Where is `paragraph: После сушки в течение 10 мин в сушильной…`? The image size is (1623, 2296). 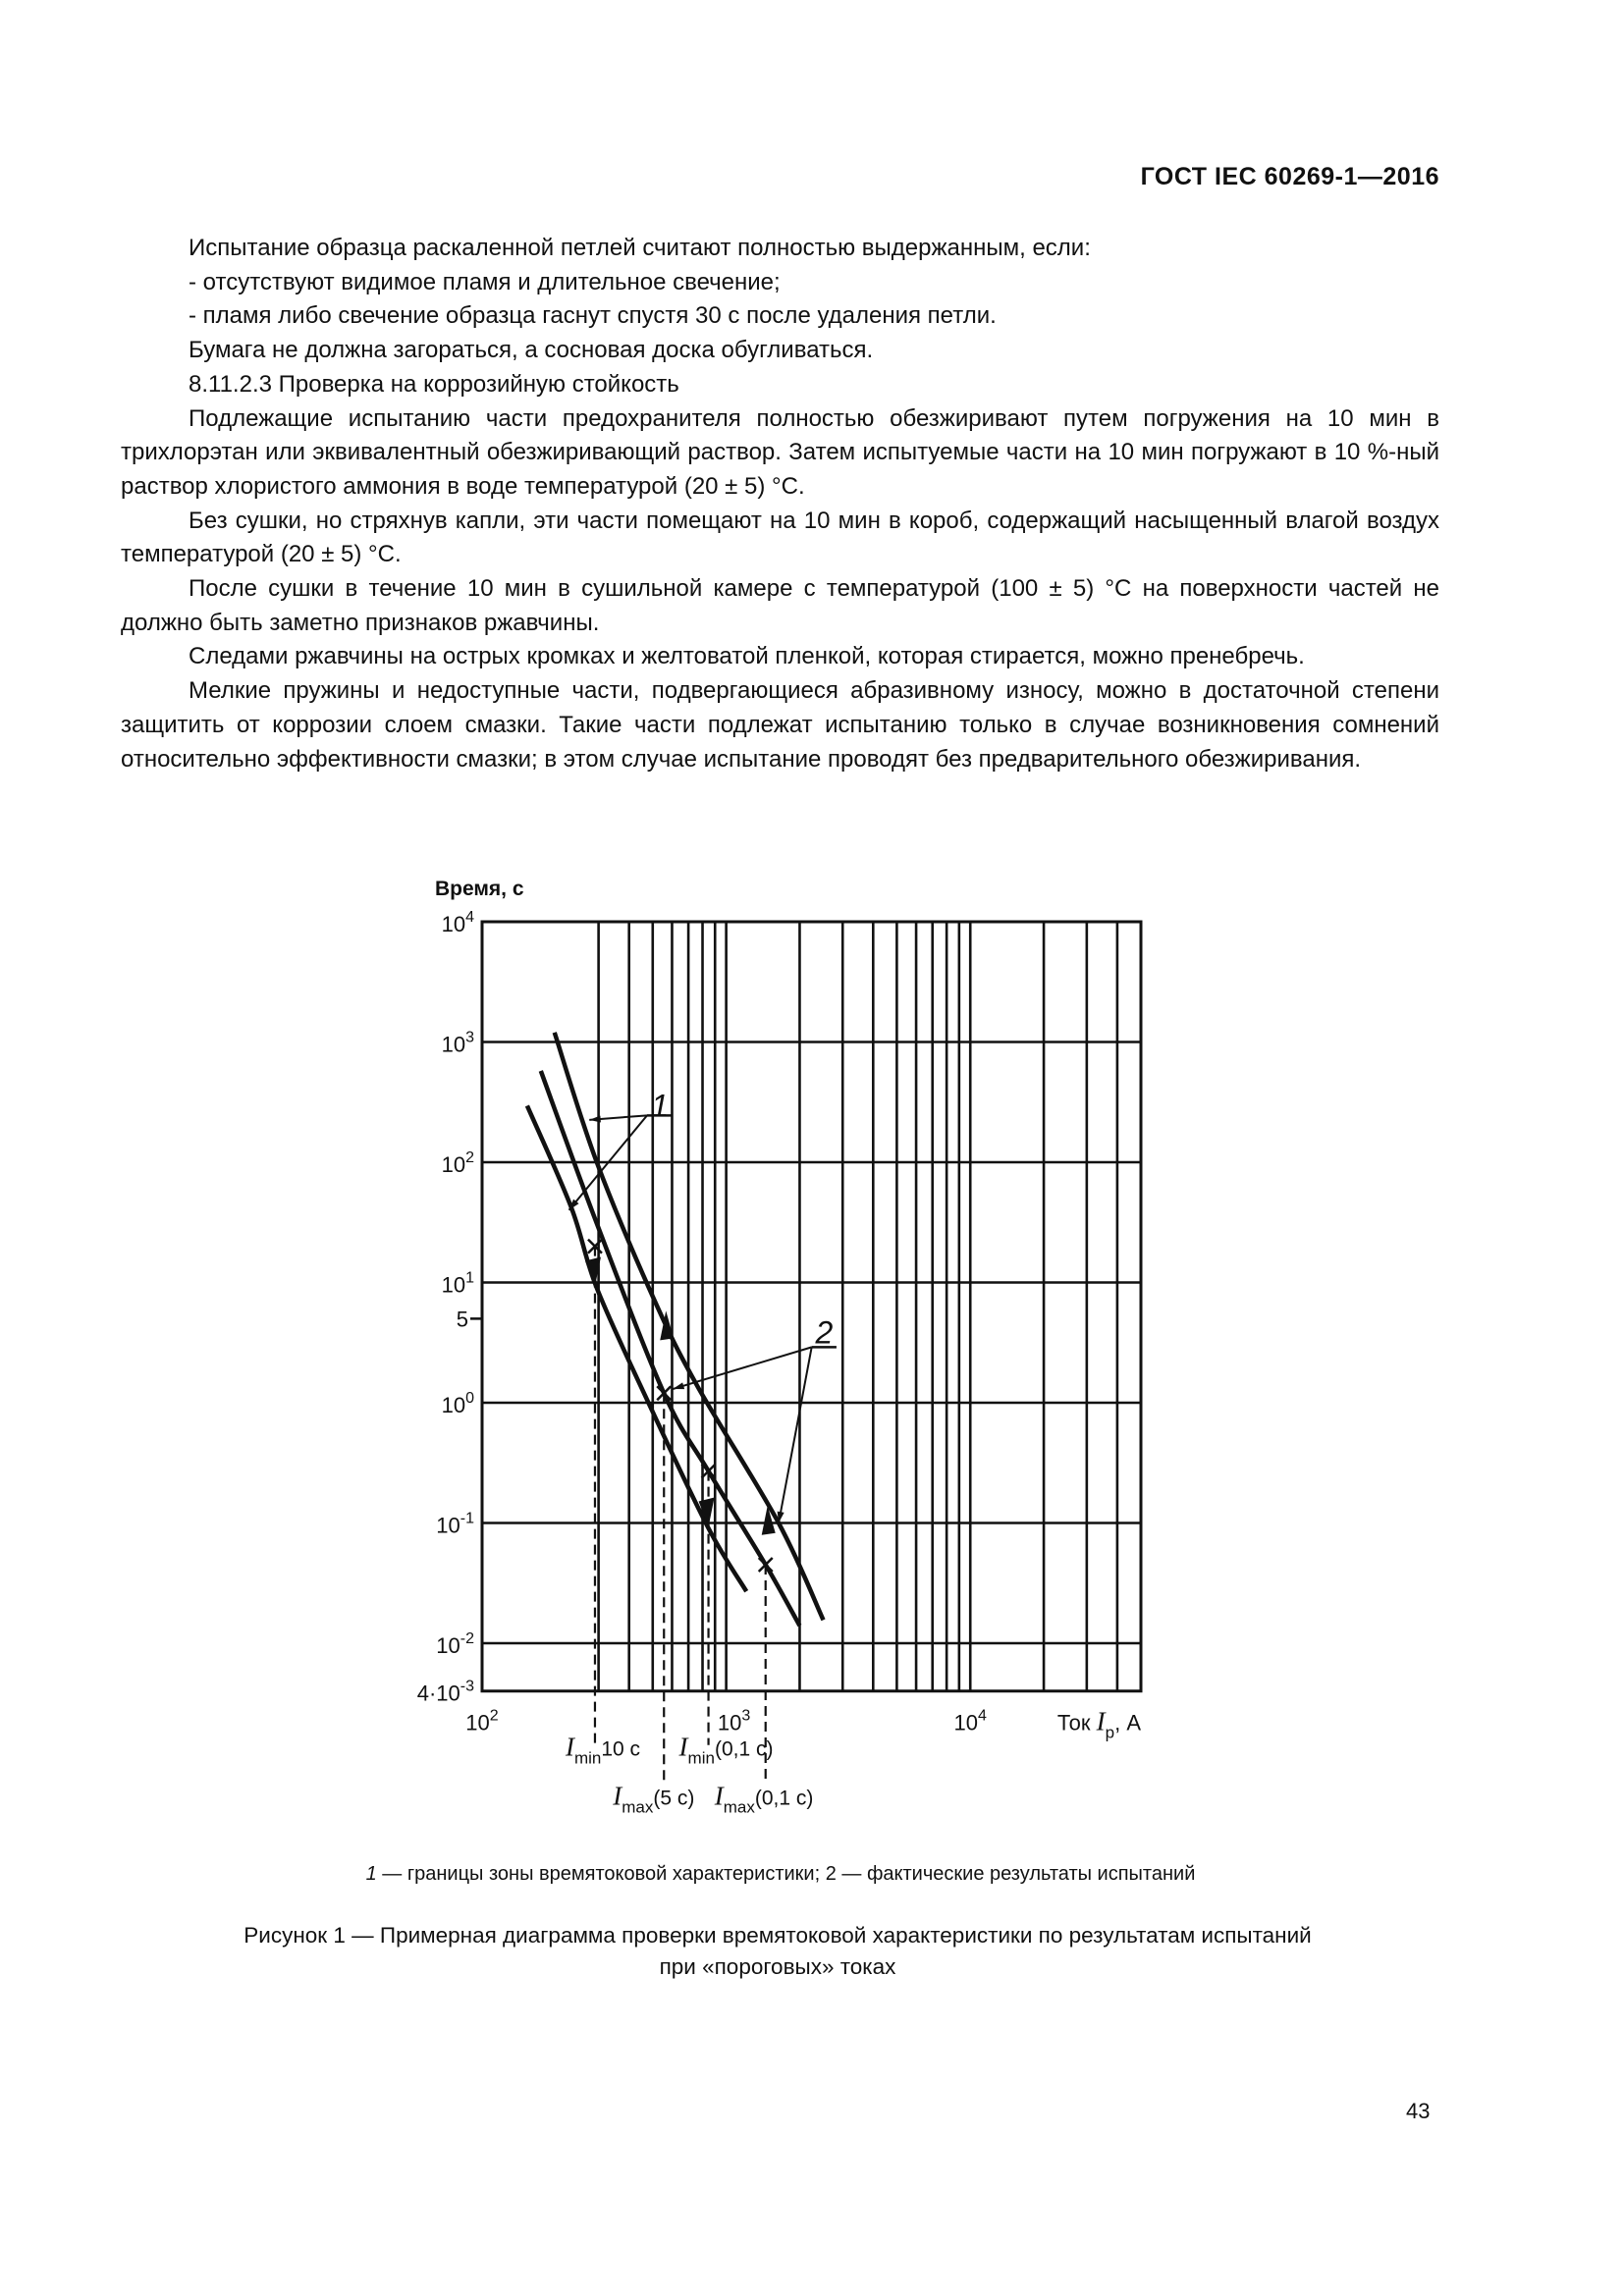 paragraph: После сушки в течение 10 мин в сушильной… is located at coordinates (780, 605).